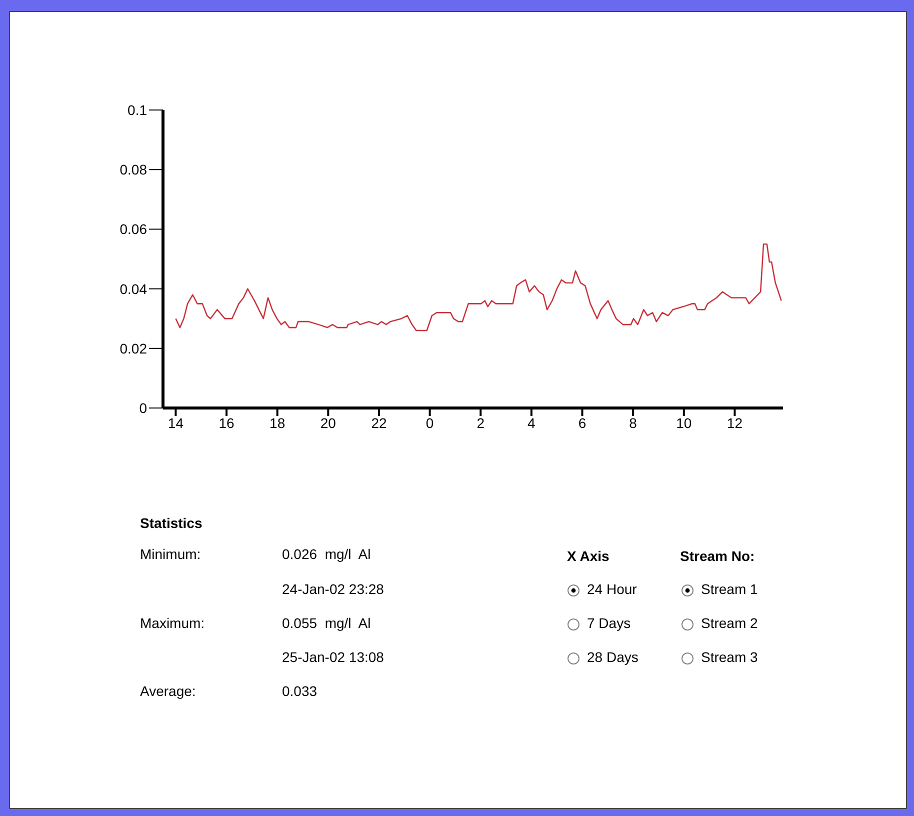 The height and width of the screenshot is (816, 914). Describe the element at coordinates (588, 556) in the screenshot. I see `text: X Axis` at that location.